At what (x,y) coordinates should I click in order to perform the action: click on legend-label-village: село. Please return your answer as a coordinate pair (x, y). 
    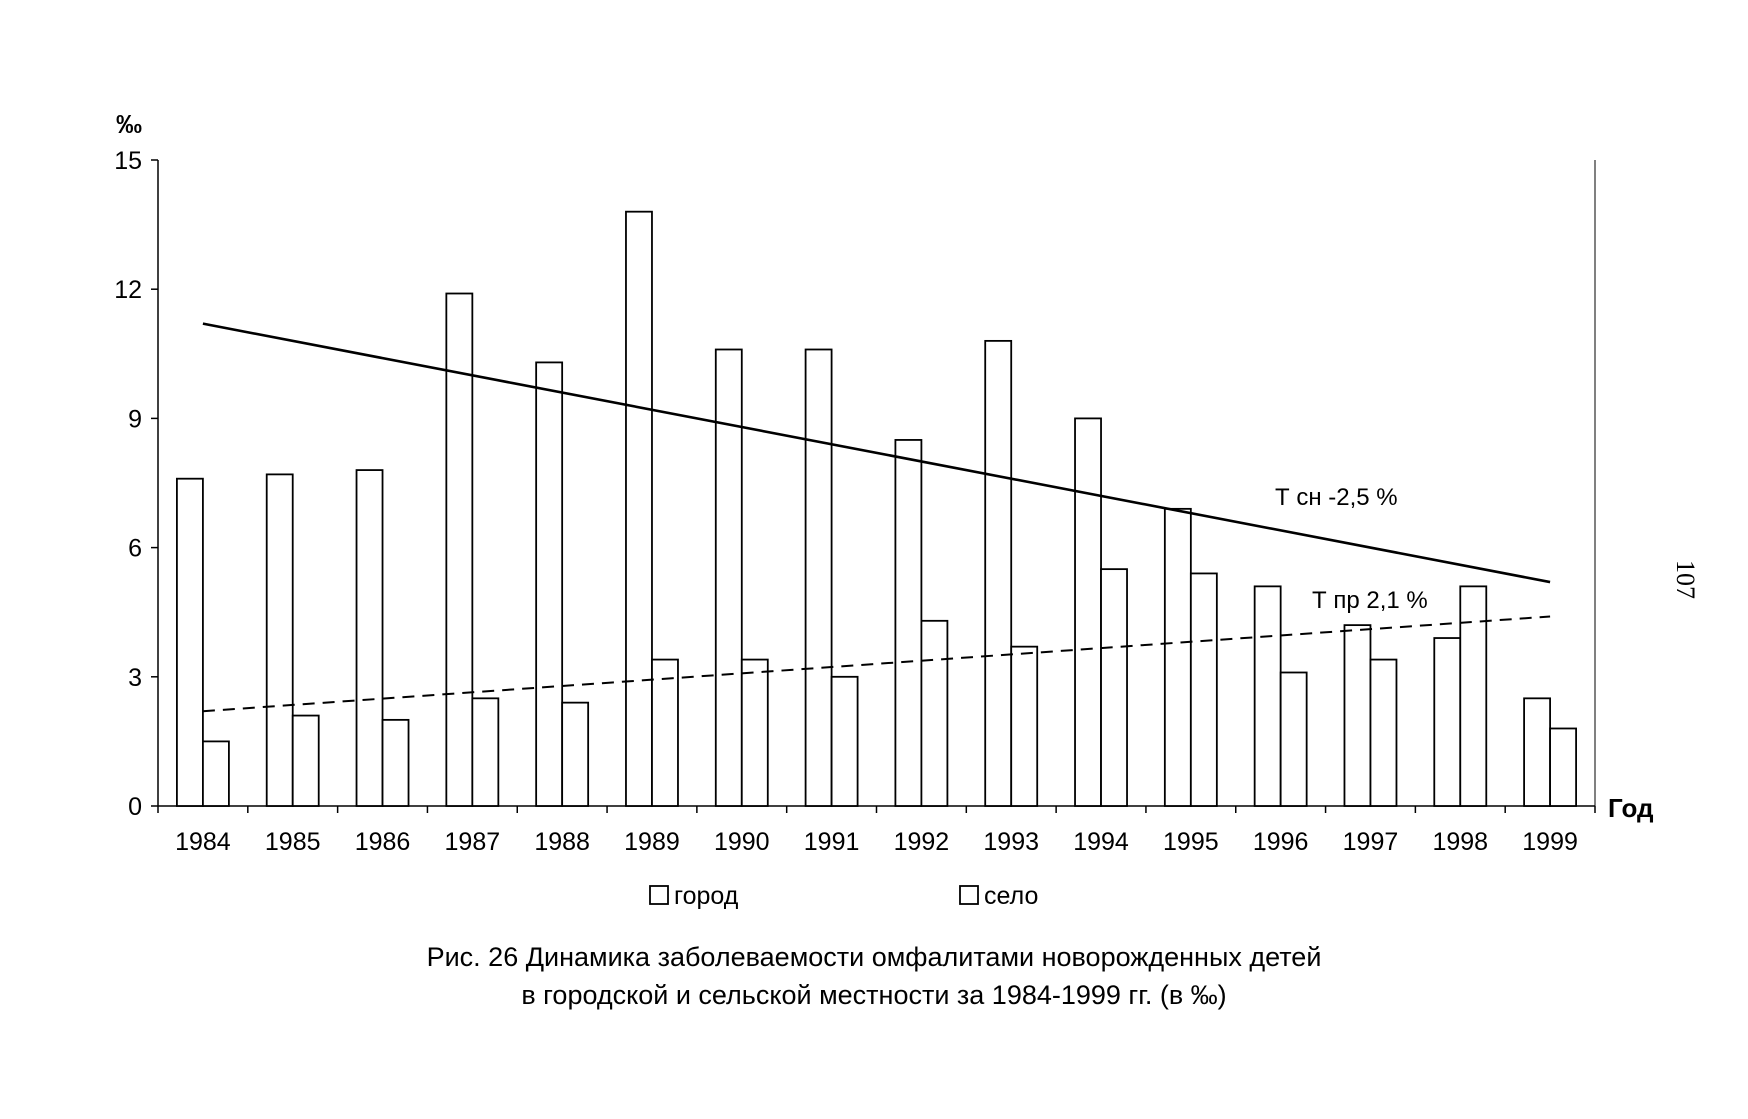
    Looking at the image, I should click on (1011, 896).